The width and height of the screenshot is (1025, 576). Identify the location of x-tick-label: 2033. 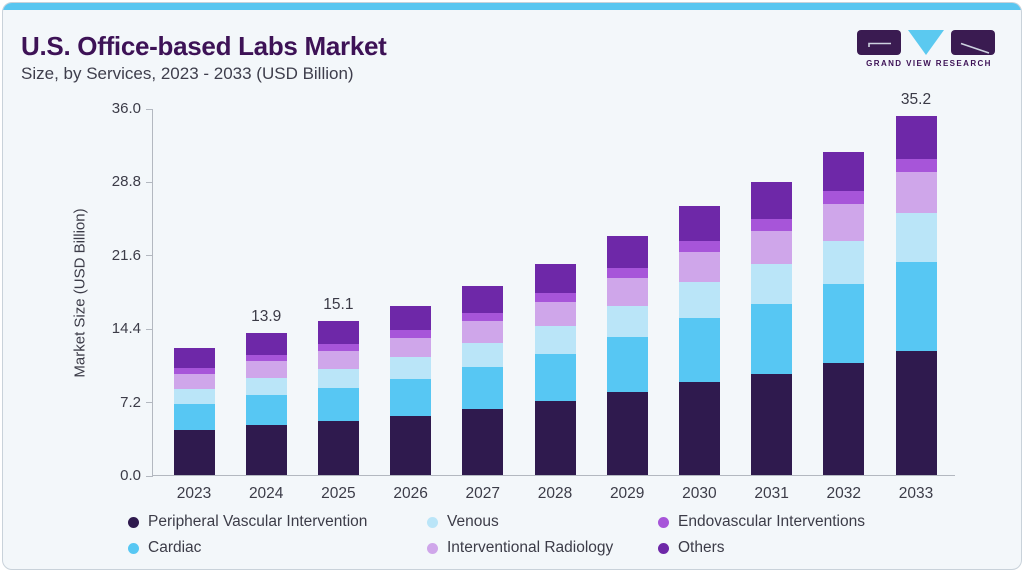
(916, 493).